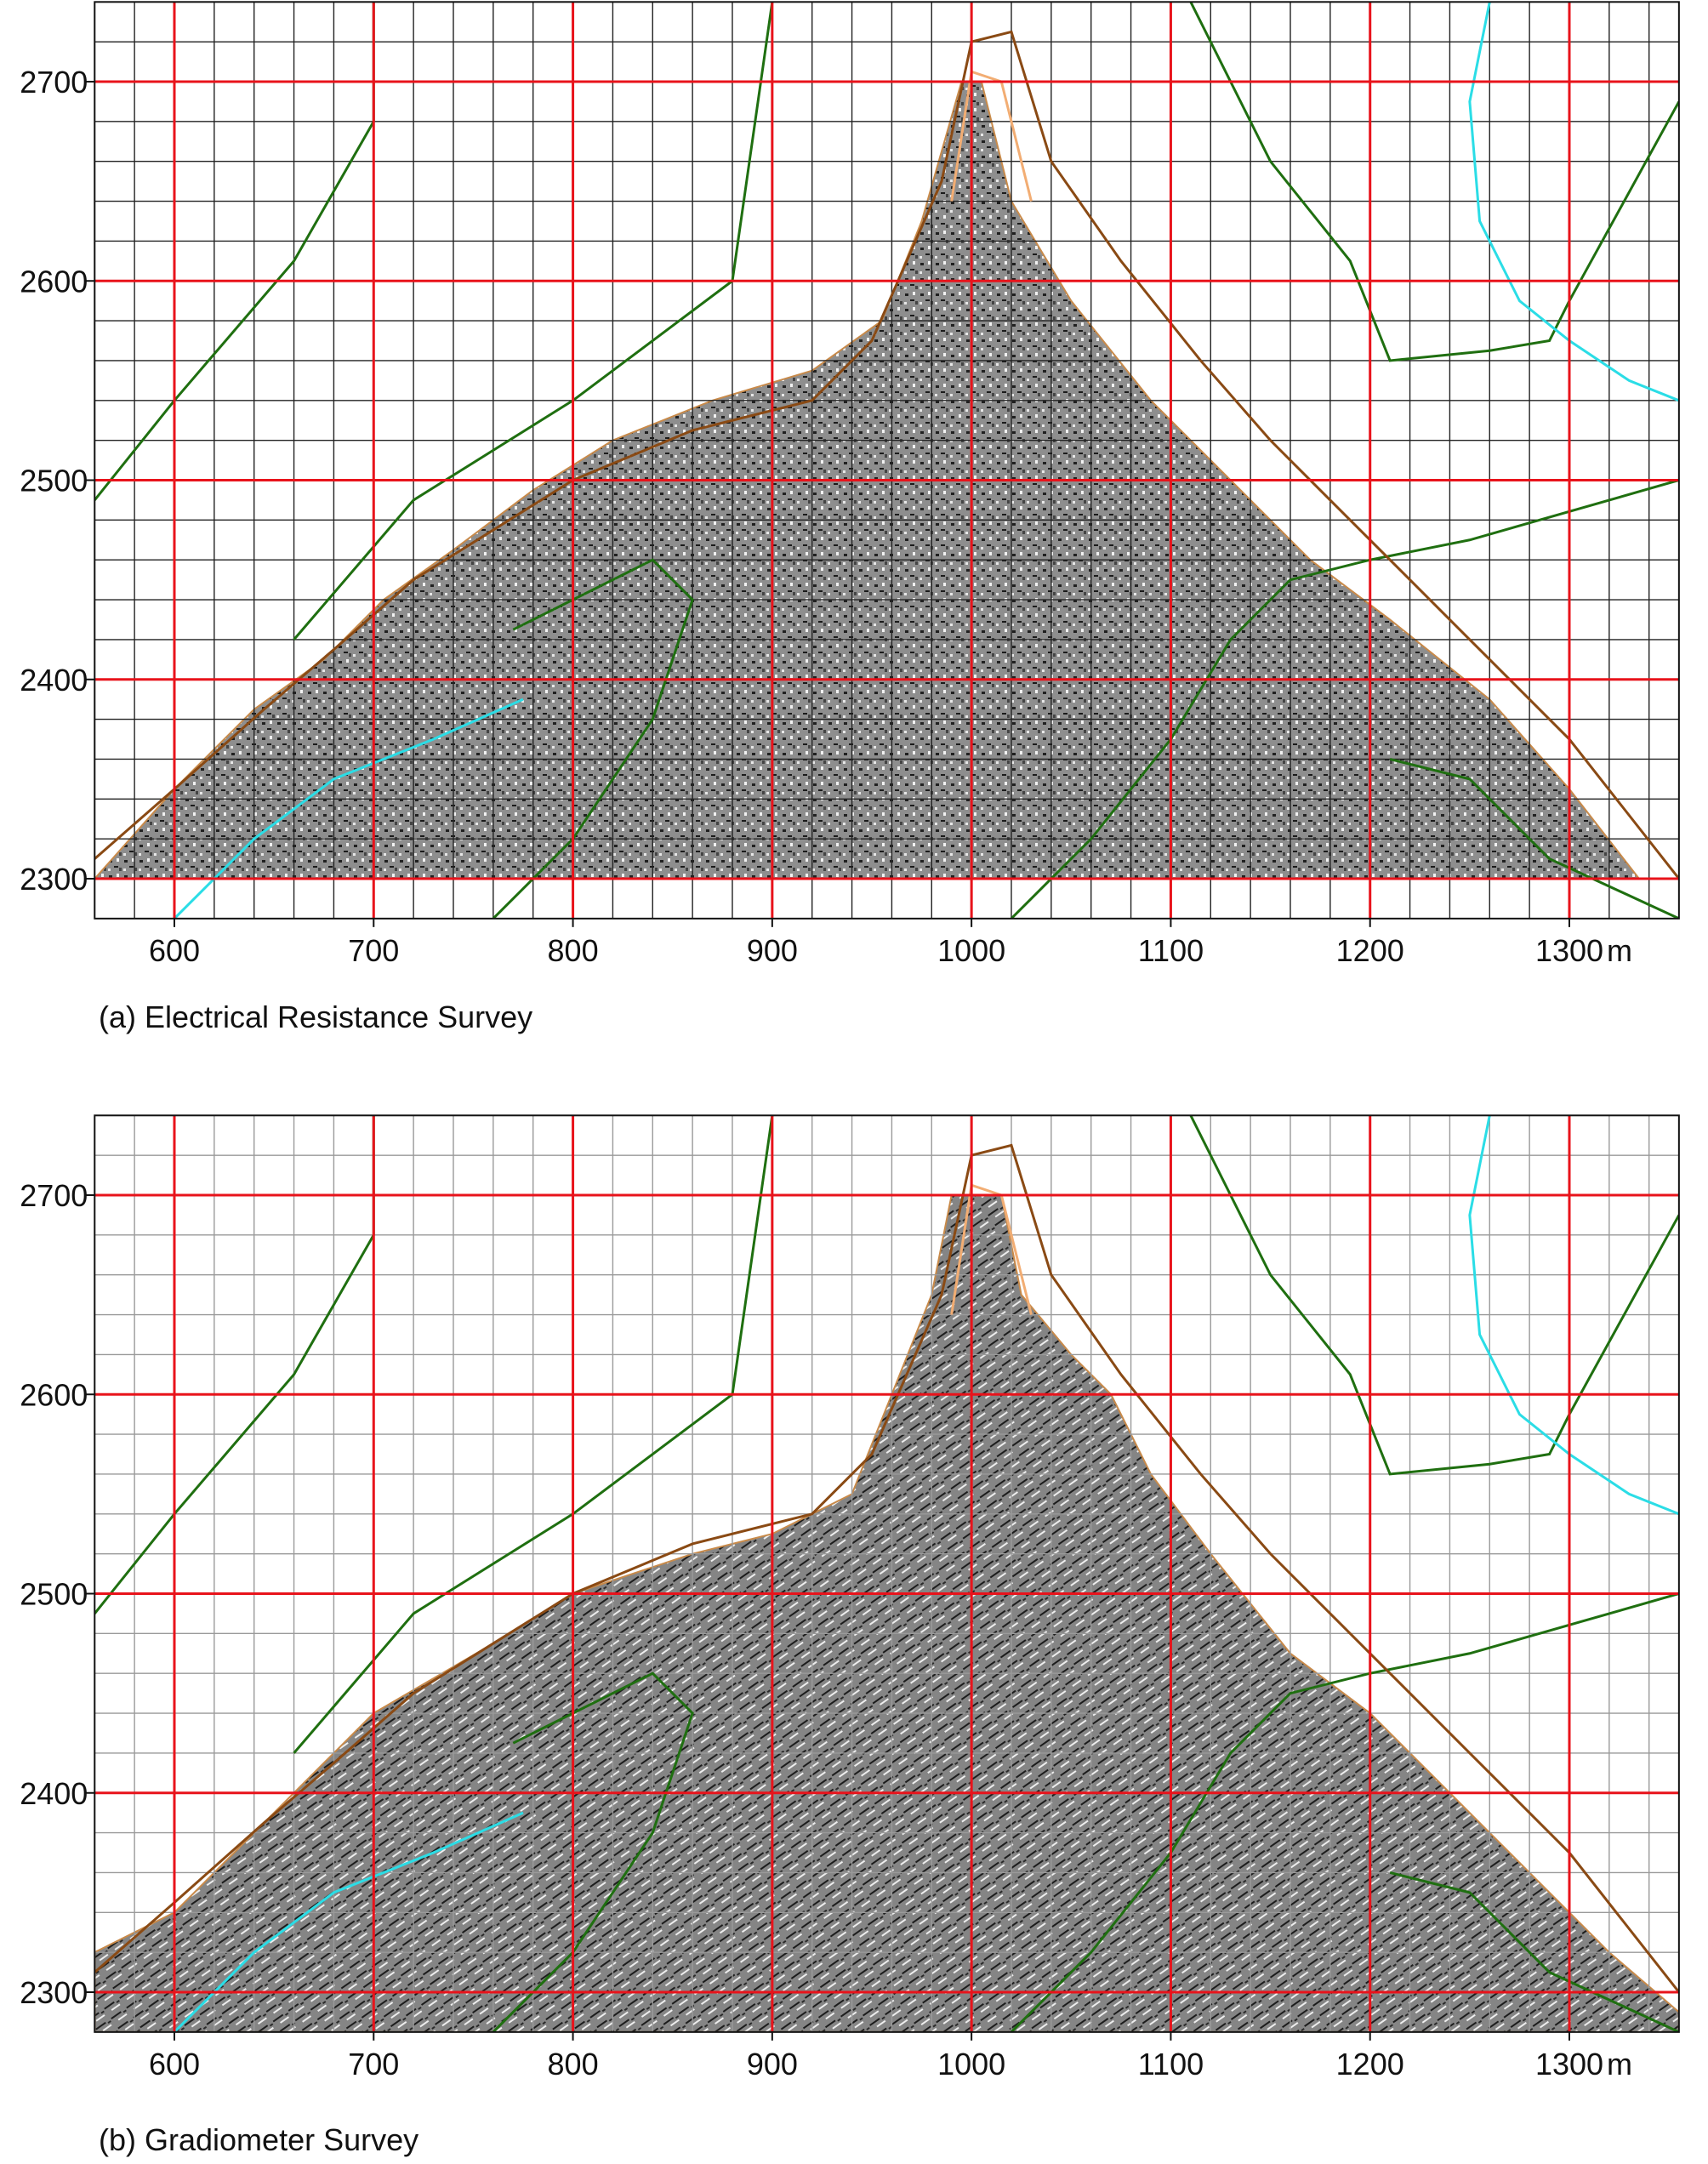 The image size is (1708, 2164). I want to click on panel-caption-gradiometer: (b) Gradiometer Survey, so click(259, 2139).